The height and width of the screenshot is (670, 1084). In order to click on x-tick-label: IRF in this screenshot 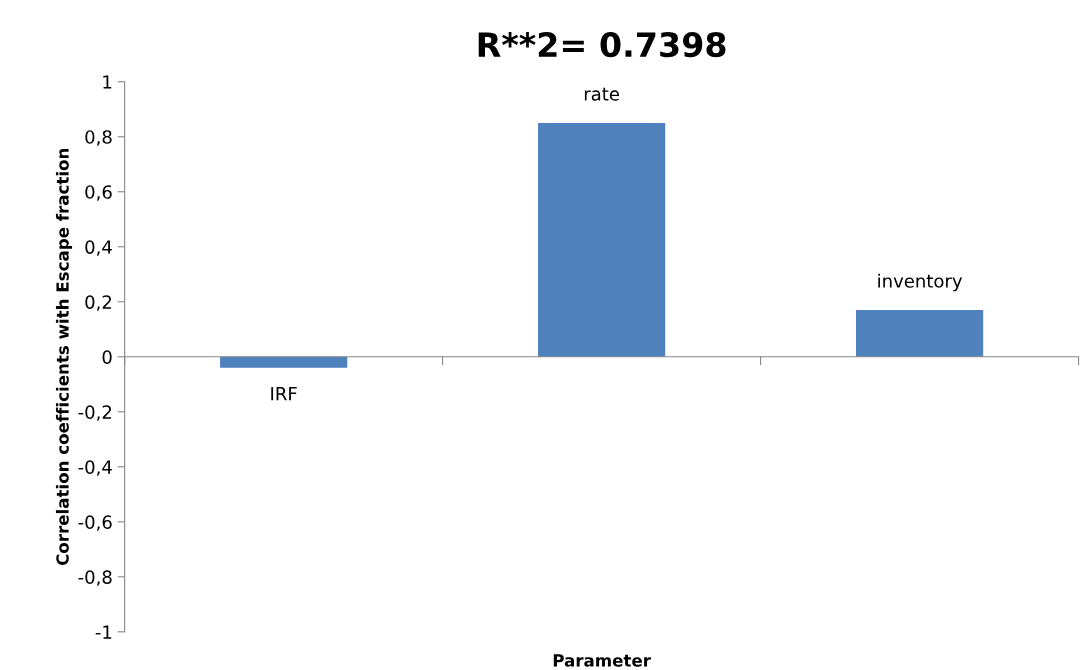, I will do `click(284, 394)`.